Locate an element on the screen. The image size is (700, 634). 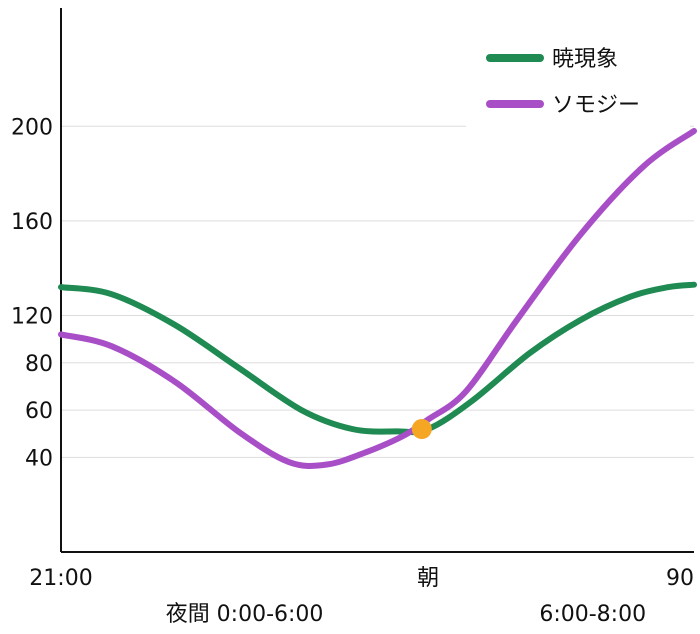
x-tick-label: 21:00 is located at coordinates (60, 578).